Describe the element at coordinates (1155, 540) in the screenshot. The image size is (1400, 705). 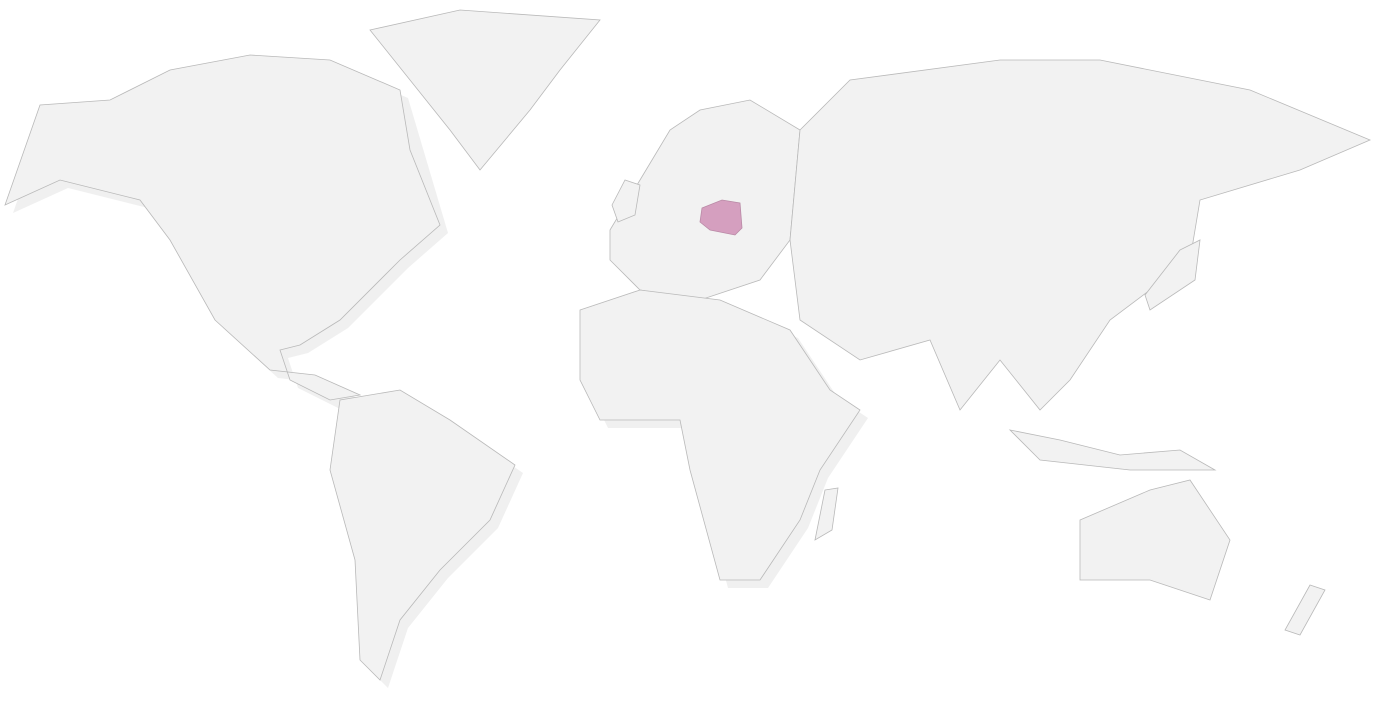
I see `australia` at that location.